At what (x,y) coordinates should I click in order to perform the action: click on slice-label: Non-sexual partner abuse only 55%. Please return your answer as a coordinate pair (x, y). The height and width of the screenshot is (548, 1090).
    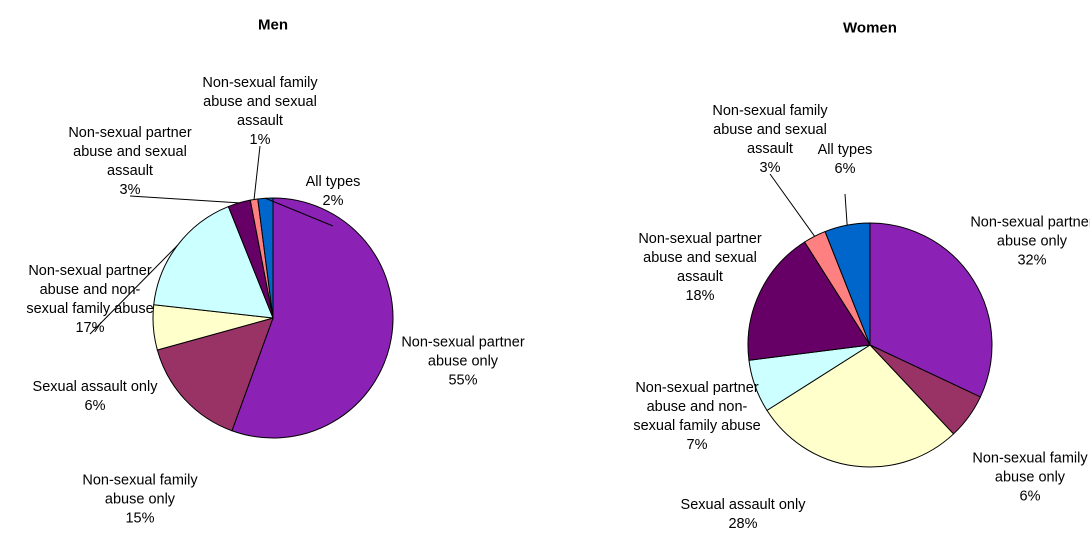
    Looking at the image, I should click on (463, 362).